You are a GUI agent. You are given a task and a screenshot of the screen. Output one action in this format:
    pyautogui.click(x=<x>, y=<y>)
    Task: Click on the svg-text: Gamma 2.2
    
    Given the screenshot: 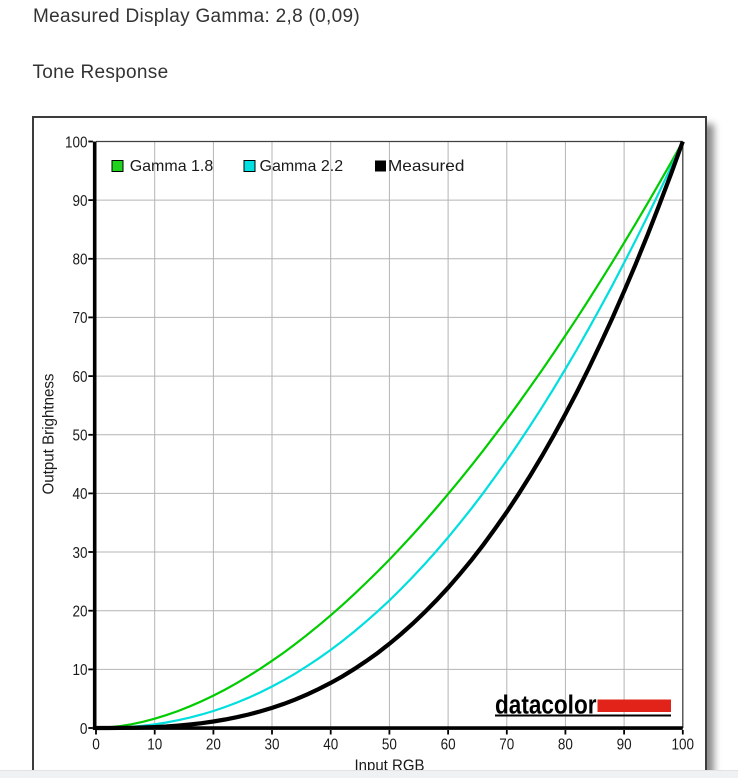 What is the action you would take?
    pyautogui.click(x=302, y=166)
    